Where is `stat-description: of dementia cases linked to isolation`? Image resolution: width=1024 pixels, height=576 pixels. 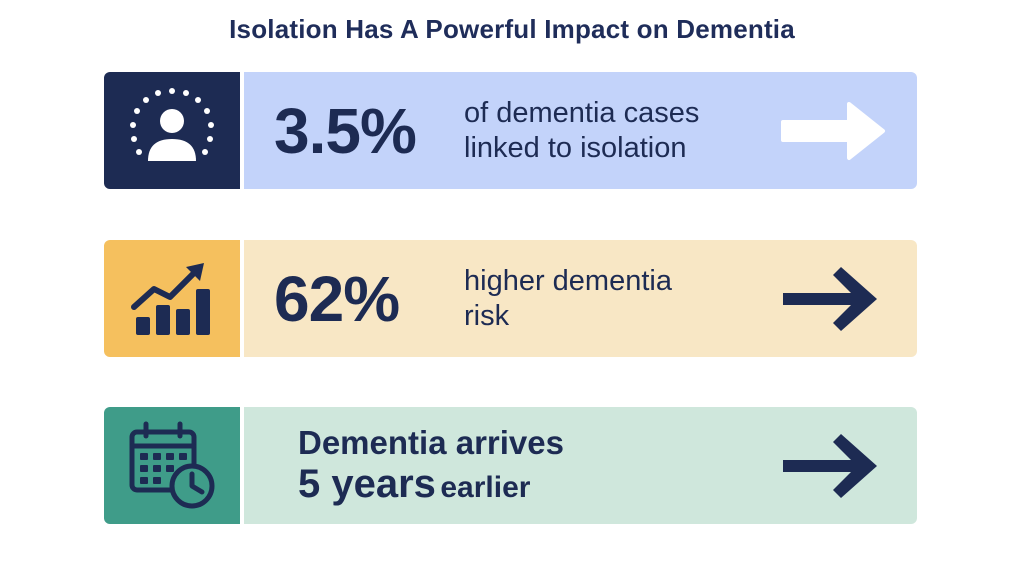 stat-description: of dementia cases linked to isolation is located at coordinates (581, 131).